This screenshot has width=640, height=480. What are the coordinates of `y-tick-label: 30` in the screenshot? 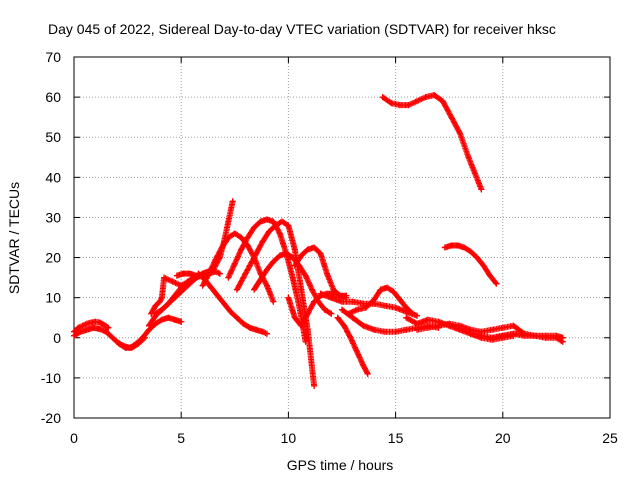 It's located at (53, 217).